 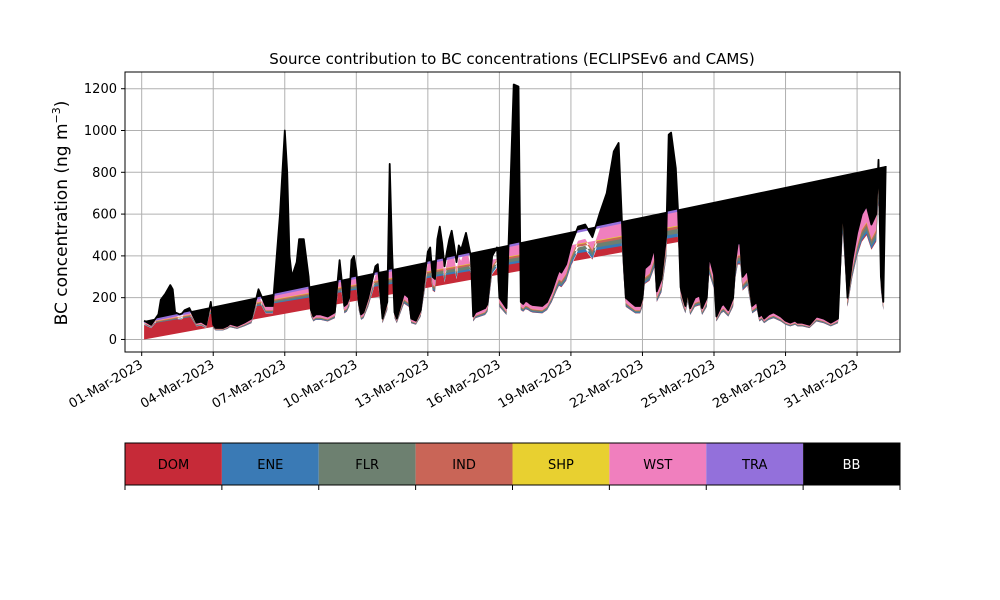 I want to click on legend-label-ene: ENE, so click(x=270, y=465).